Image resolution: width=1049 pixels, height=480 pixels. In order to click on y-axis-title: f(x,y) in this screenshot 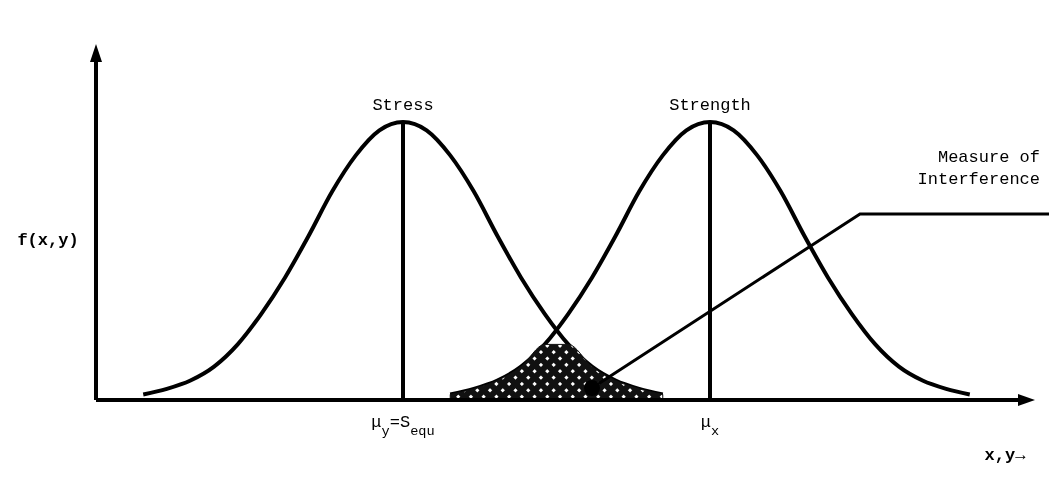, I will do `click(48, 240)`.